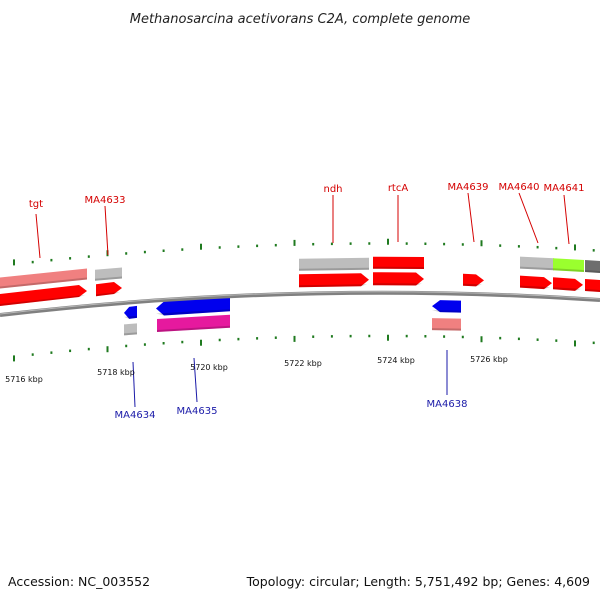 Image resolution: width=600 pixels, height=600 pixels. I want to click on feature-MA4635-locus-body, so click(193, 323).